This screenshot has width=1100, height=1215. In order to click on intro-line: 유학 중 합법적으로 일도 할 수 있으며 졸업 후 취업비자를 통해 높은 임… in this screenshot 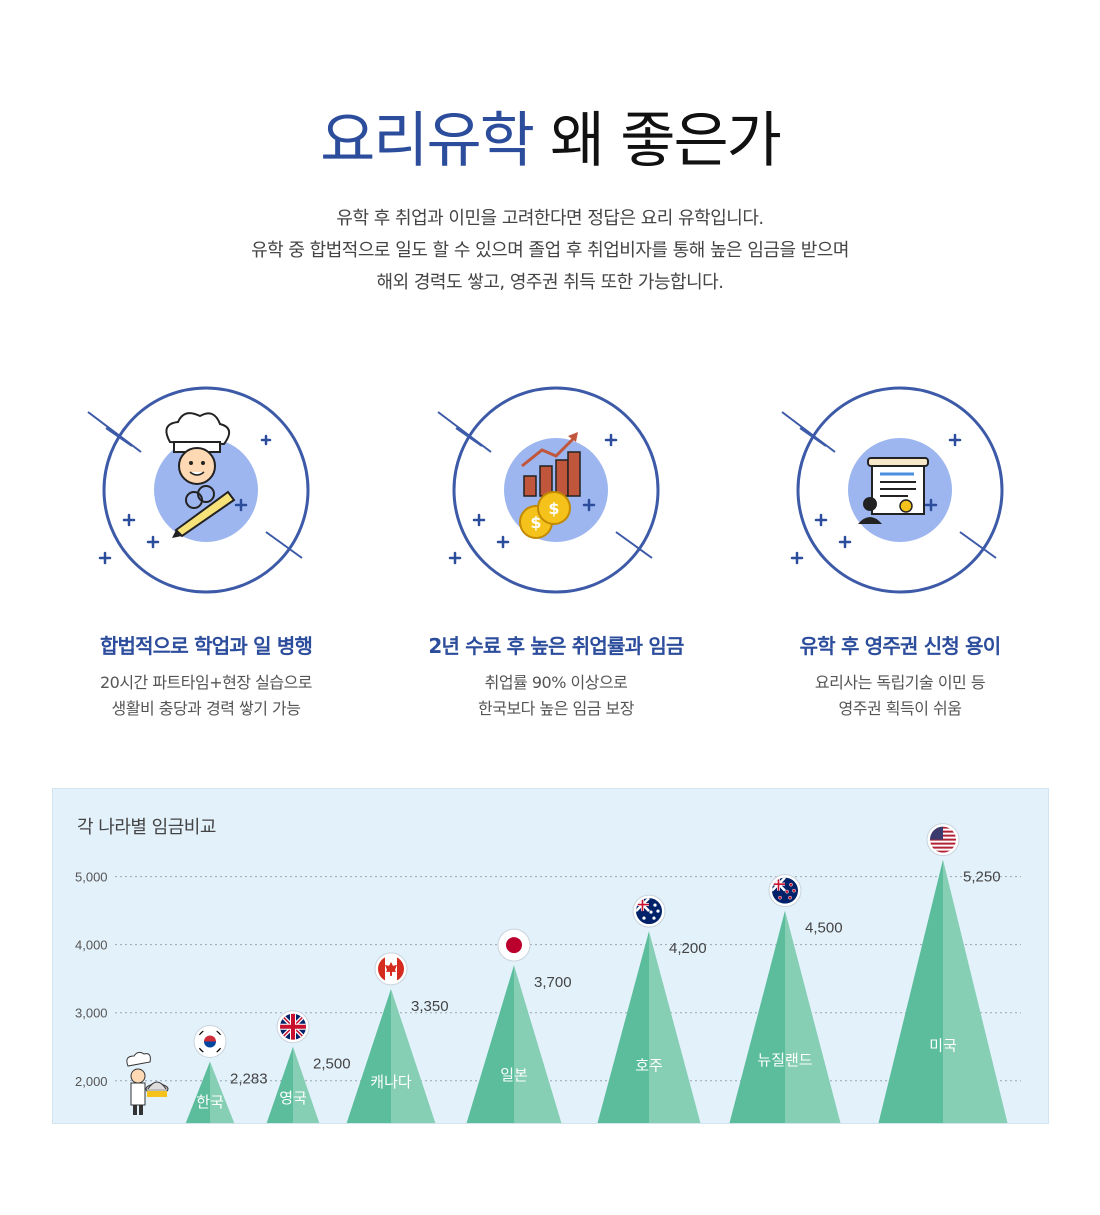, I will do `click(550, 250)`.